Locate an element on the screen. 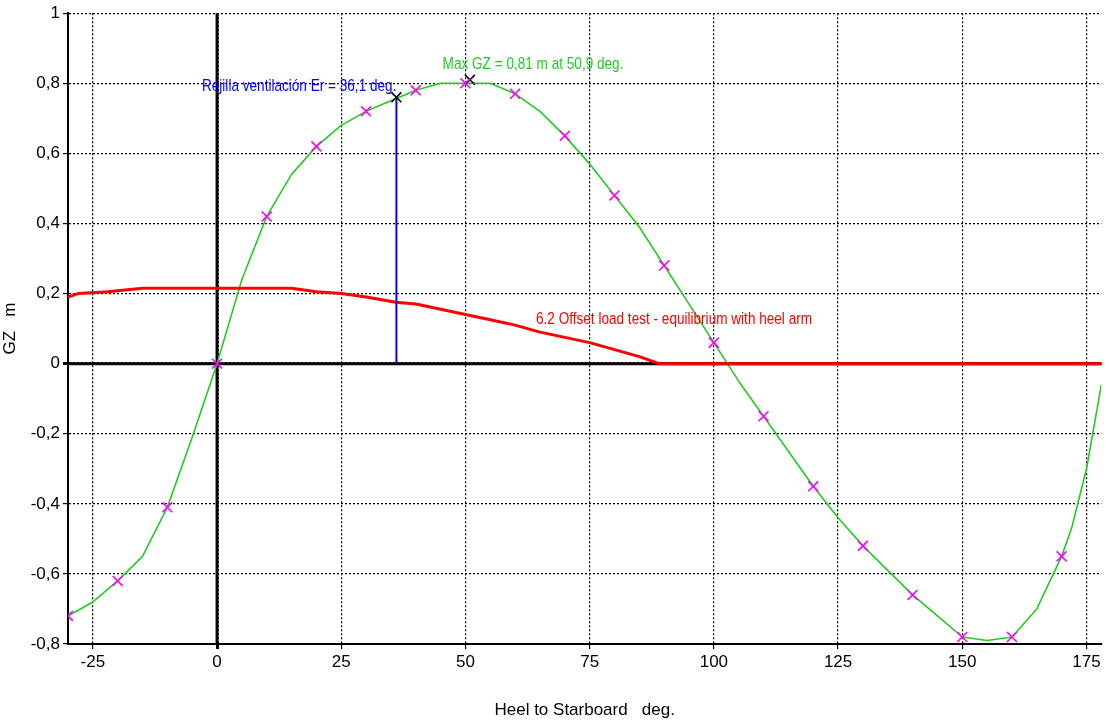  y-tick-label: 0,6 is located at coordinates (48, 153).